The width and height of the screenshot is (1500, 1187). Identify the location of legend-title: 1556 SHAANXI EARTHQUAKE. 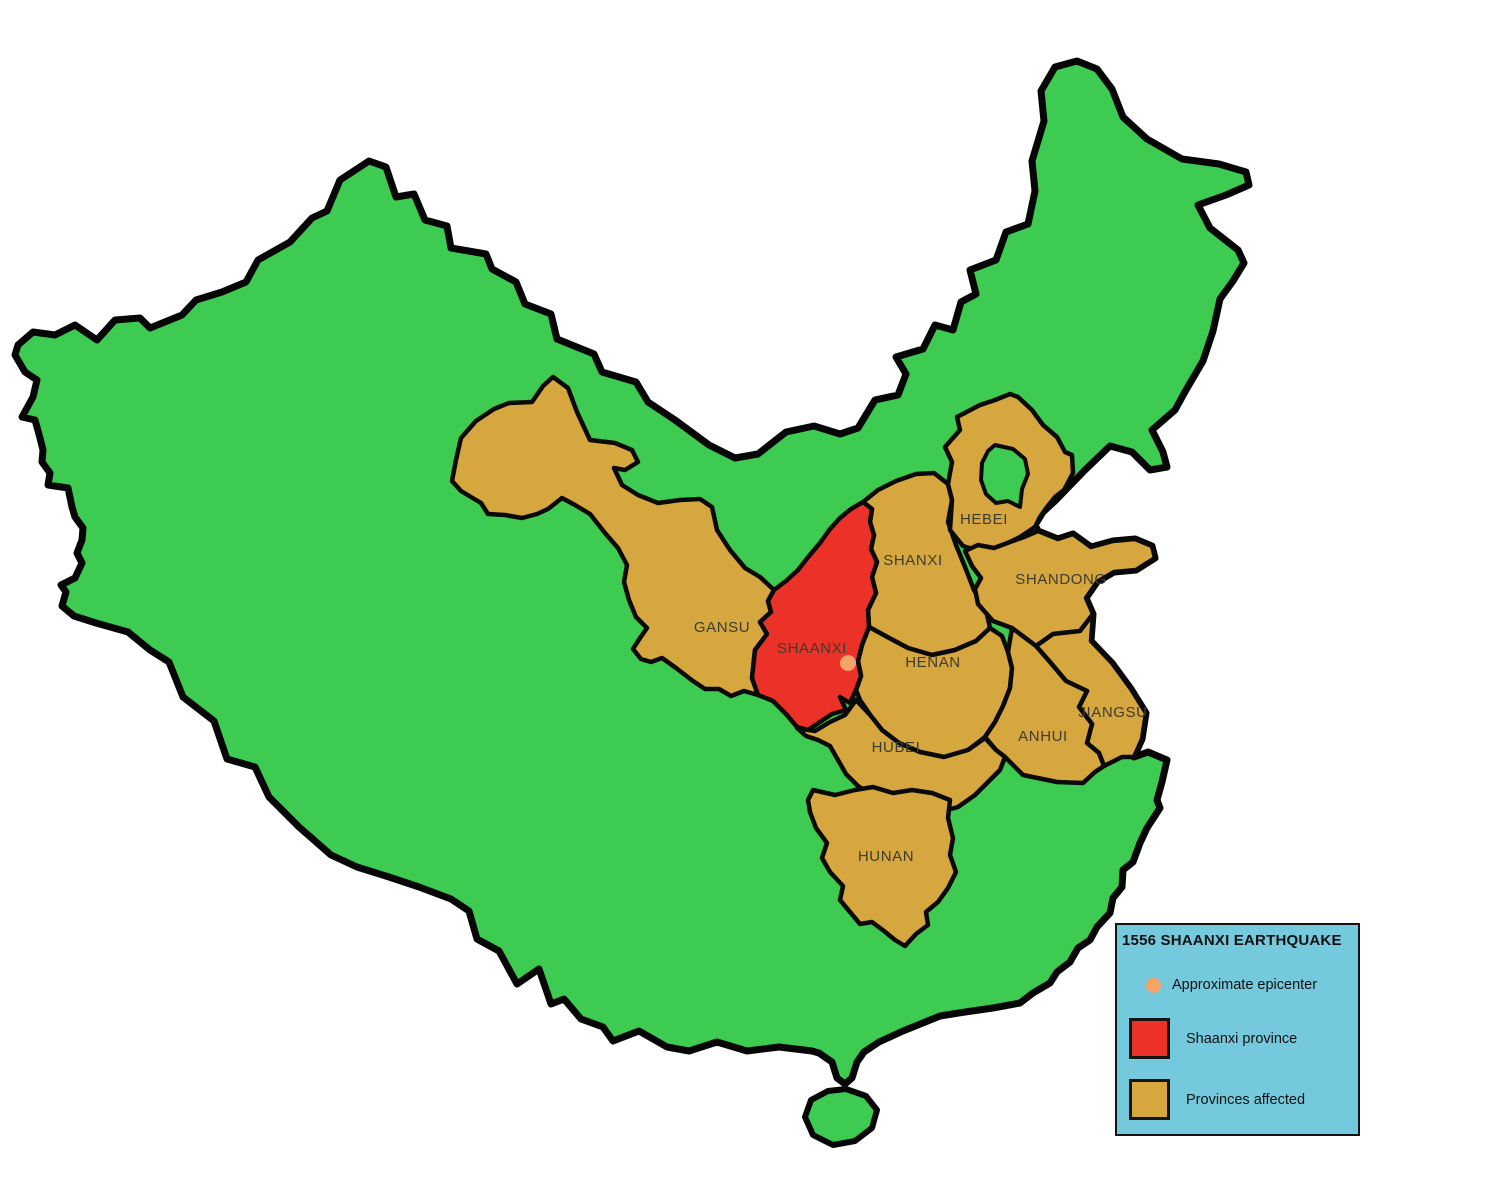
(1232, 940).